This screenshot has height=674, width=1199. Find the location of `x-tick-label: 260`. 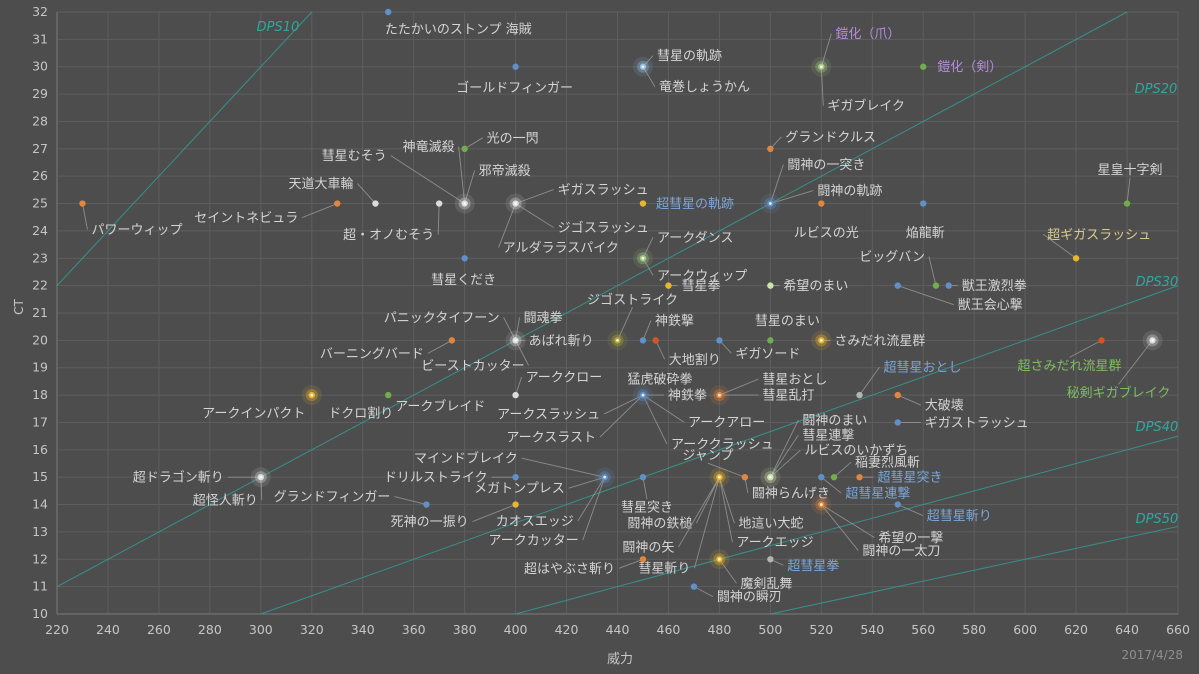

x-tick-label: 260 is located at coordinates (159, 629).